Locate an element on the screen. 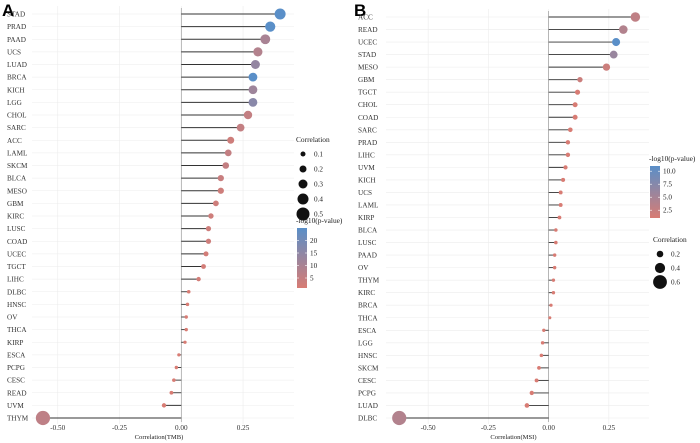 The image size is (700, 443). panel-b-category-chol: CHOL is located at coordinates (368, 105).